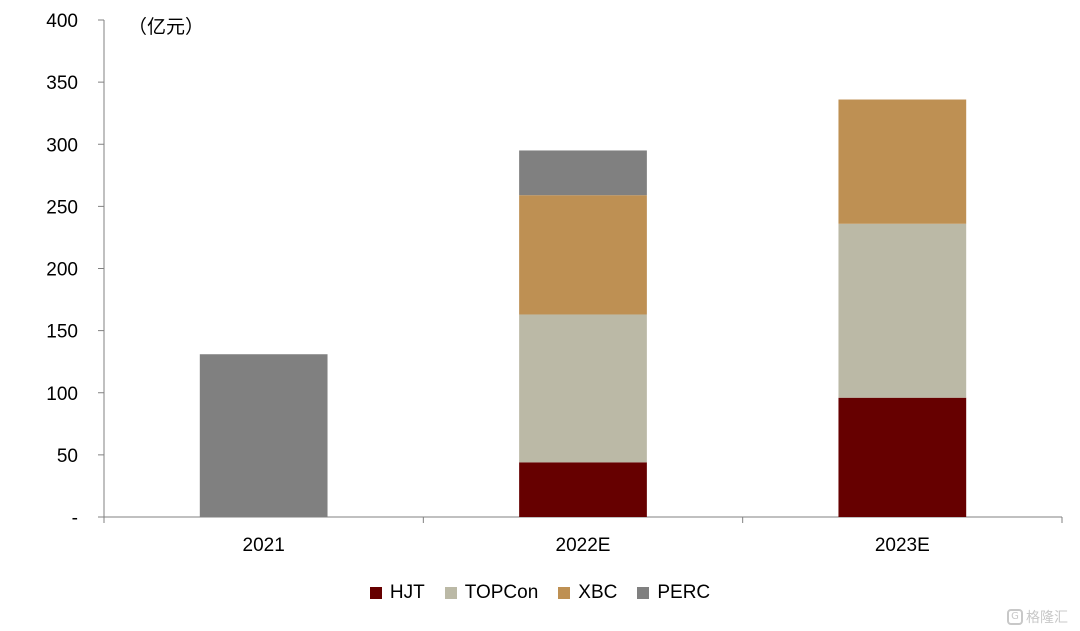 This screenshot has height=631, width=1080. Describe the element at coordinates (583, 489) in the screenshot. I see `bar-hjt-2022e` at that location.